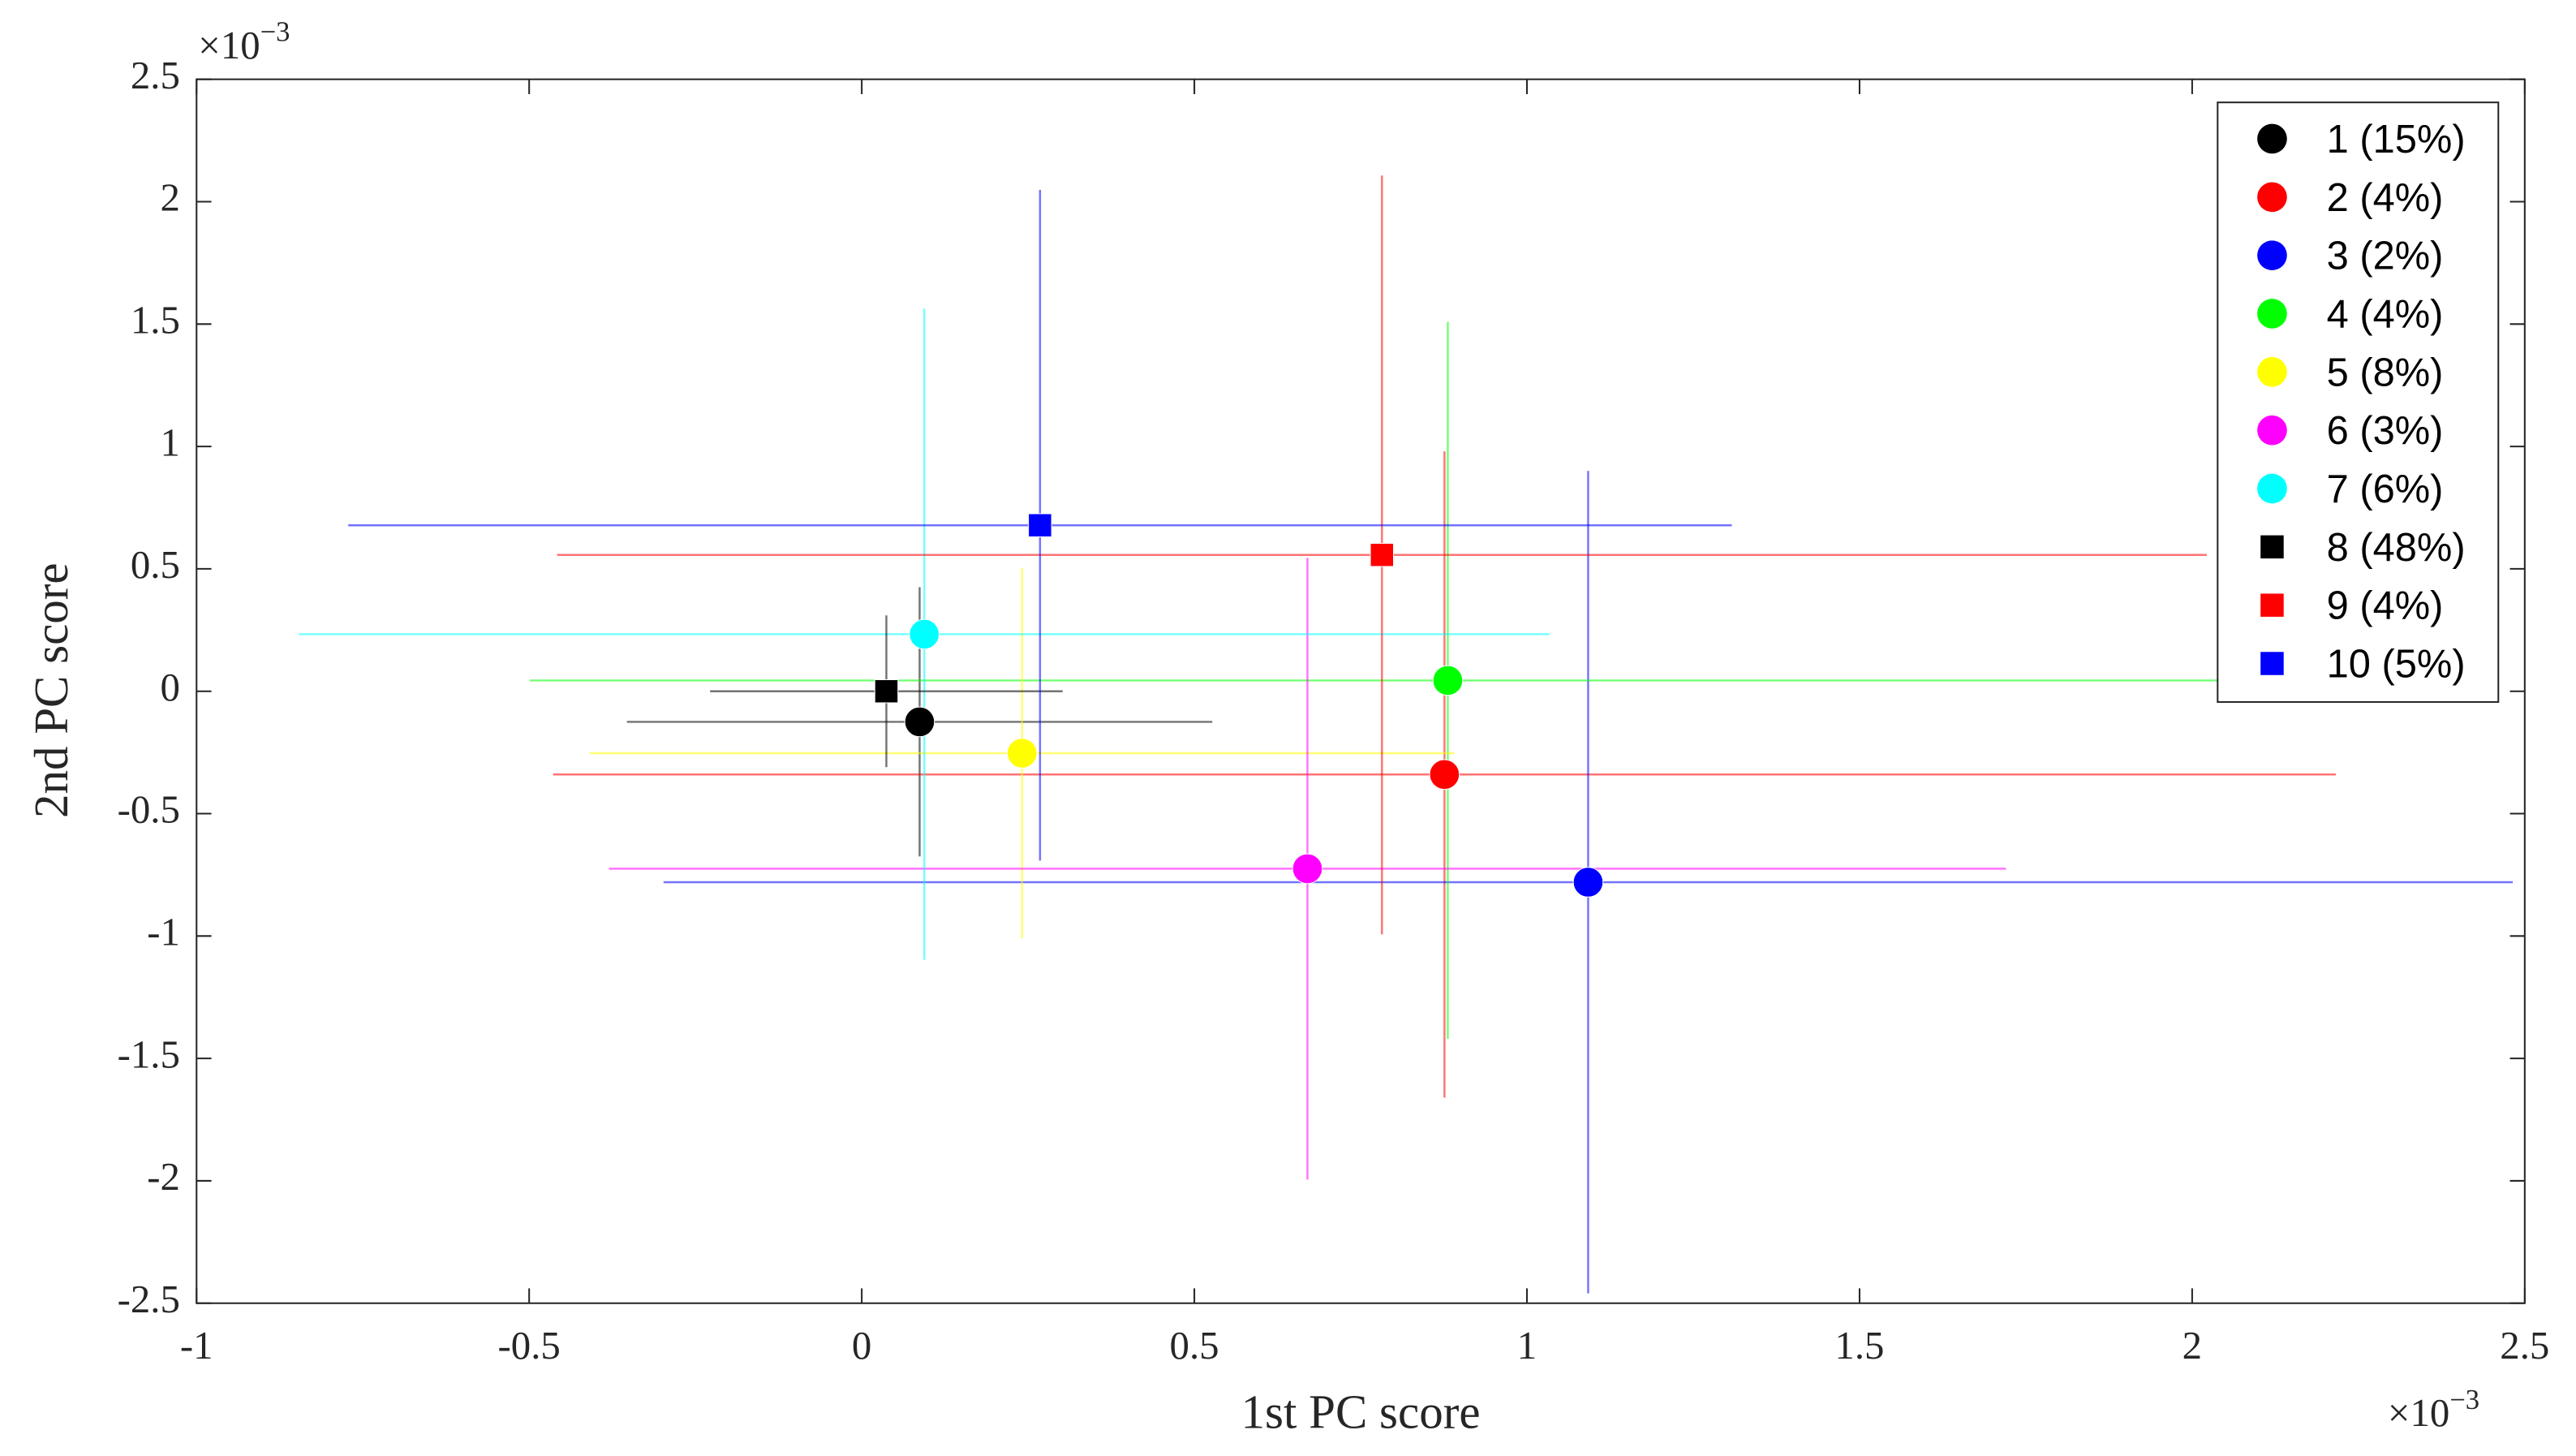  Describe the element at coordinates (155, 320) in the screenshot. I see `y-tick-label: 1.5` at that location.